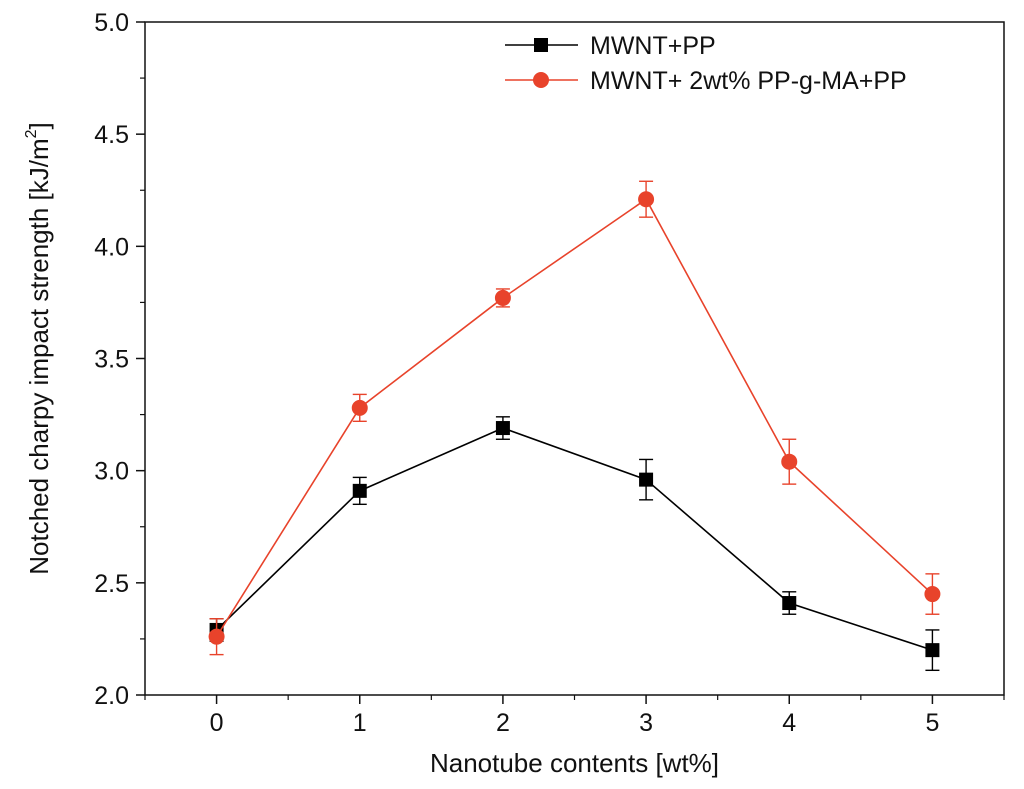  Describe the element at coordinates (360, 723) in the screenshot. I see `x-tick-label: 1` at that location.